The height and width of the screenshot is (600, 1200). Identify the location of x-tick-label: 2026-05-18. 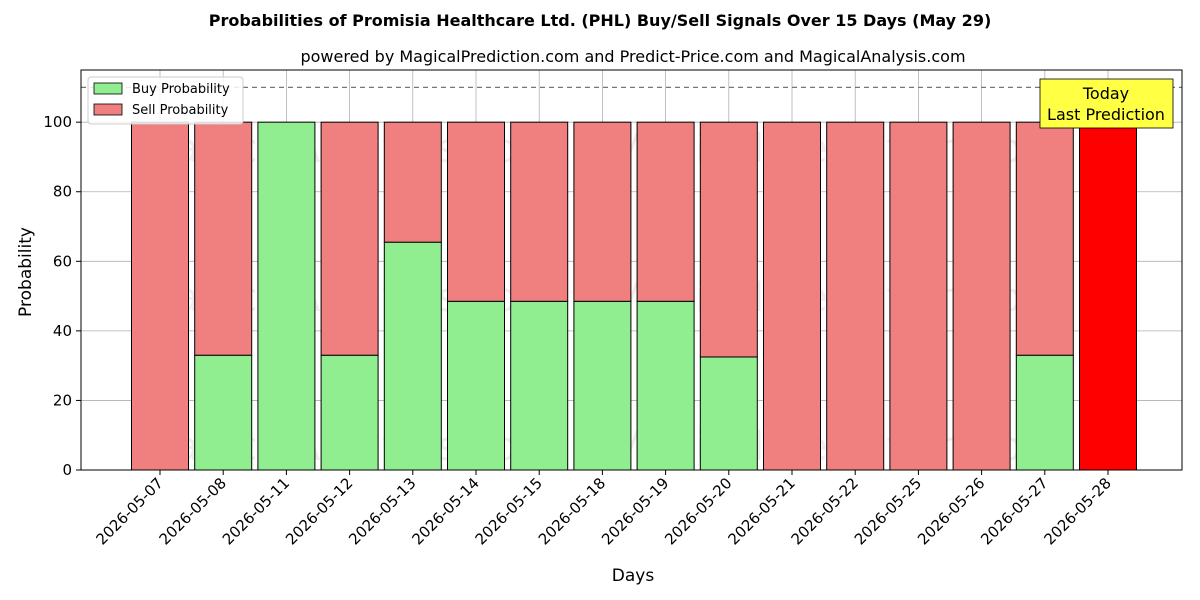
(572, 511).